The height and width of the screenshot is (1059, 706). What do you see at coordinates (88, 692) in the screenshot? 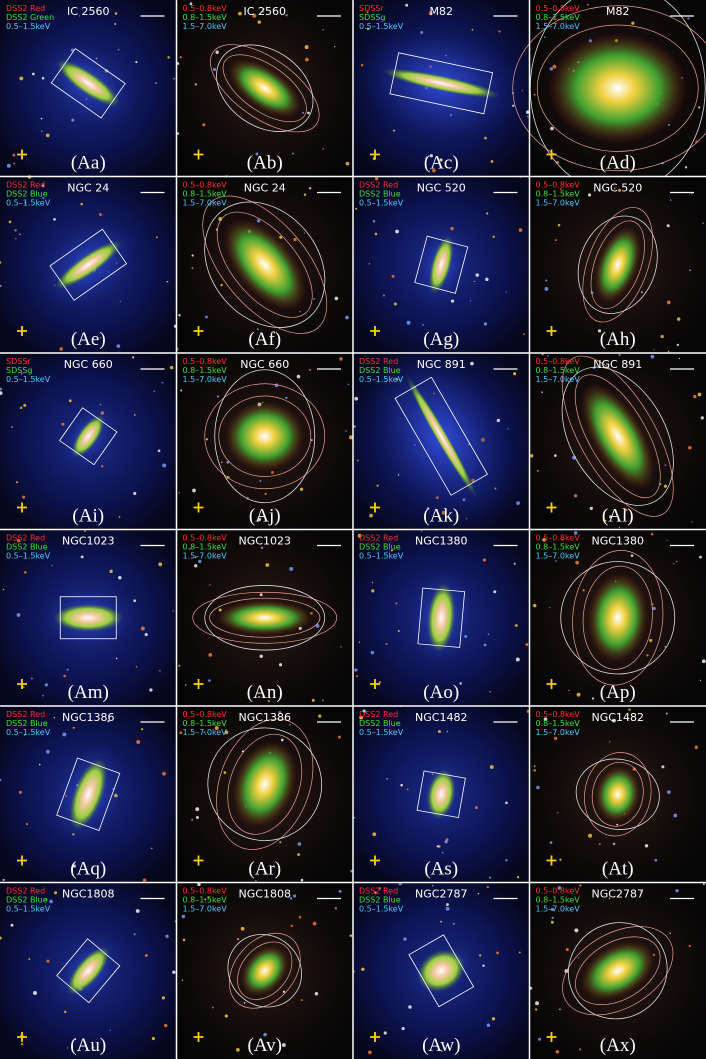
I see `panel-label: (Am)` at bounding box center [88, 692].